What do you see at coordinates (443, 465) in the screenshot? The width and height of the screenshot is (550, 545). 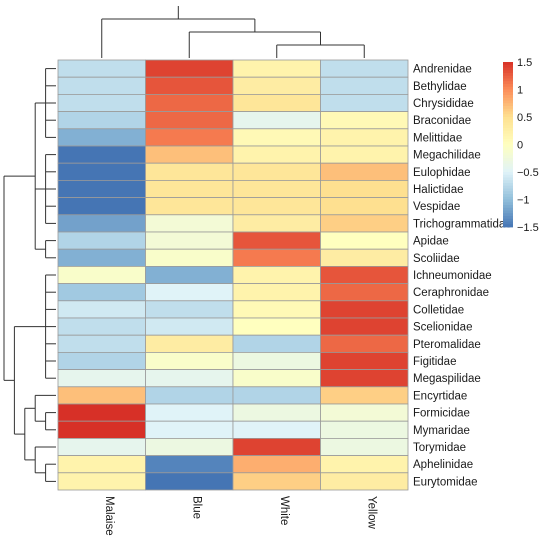 I see `row-label: Aphelinidae` at bounding box center [443, 465].